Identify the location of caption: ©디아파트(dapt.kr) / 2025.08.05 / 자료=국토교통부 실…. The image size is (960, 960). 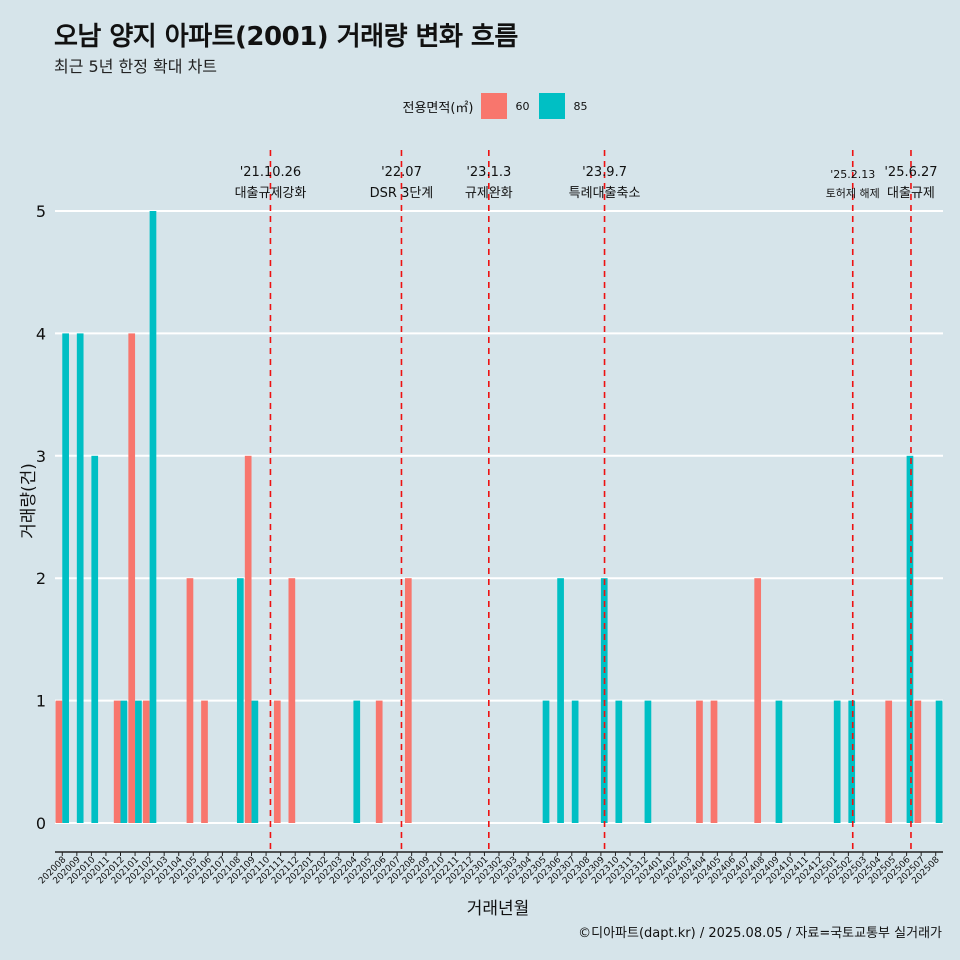
(760, 933).